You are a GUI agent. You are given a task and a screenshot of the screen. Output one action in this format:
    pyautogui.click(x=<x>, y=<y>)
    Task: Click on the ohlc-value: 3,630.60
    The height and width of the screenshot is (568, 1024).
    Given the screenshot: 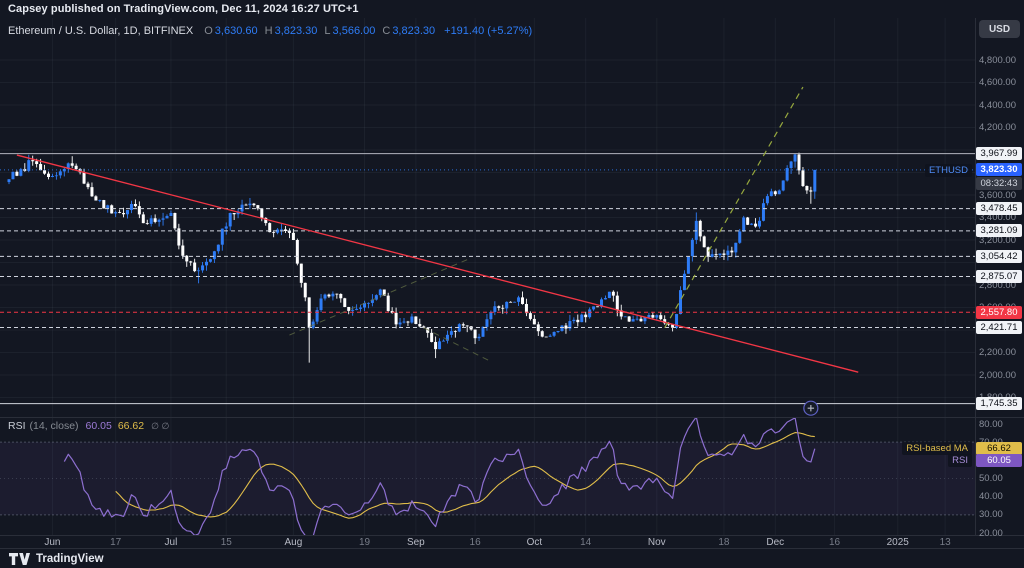 What is the action you would take?
    pyautogui.click(x=236, y=31)
    